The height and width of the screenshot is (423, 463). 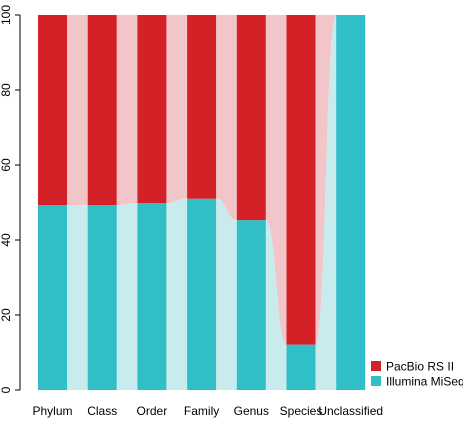 I want to click on bar-illumina-phylum, so click(x=52, y=297).